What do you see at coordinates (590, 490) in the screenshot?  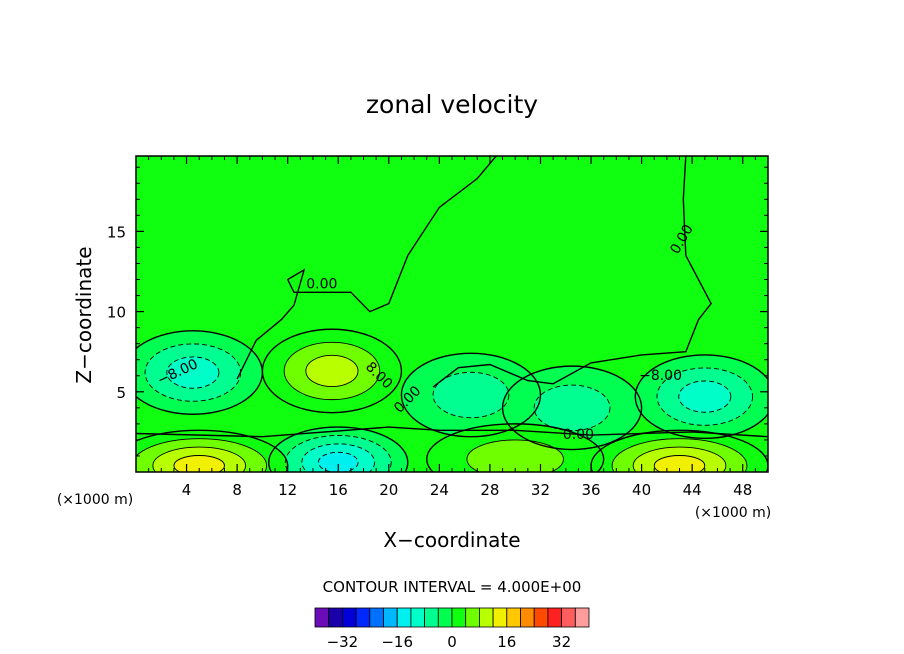 I see `x-tick-label: 36` at bounding box center [590, 490].